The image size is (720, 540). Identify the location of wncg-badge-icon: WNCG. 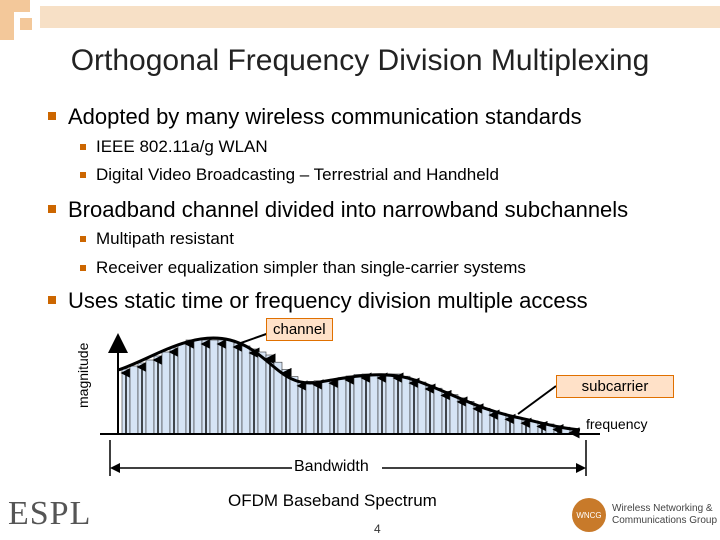
(589, 515).